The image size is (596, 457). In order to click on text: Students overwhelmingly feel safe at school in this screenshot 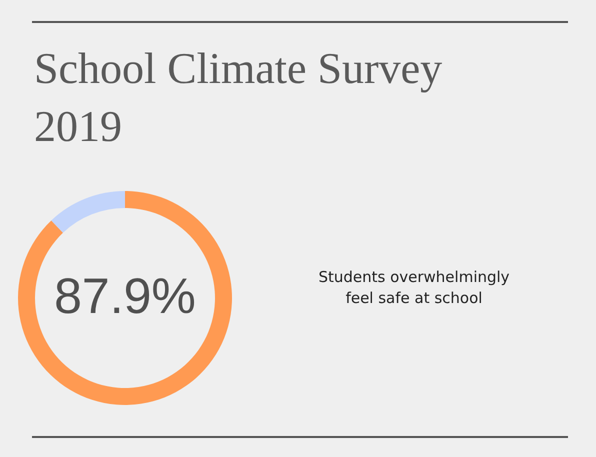, I will do `click(414, 287)`.